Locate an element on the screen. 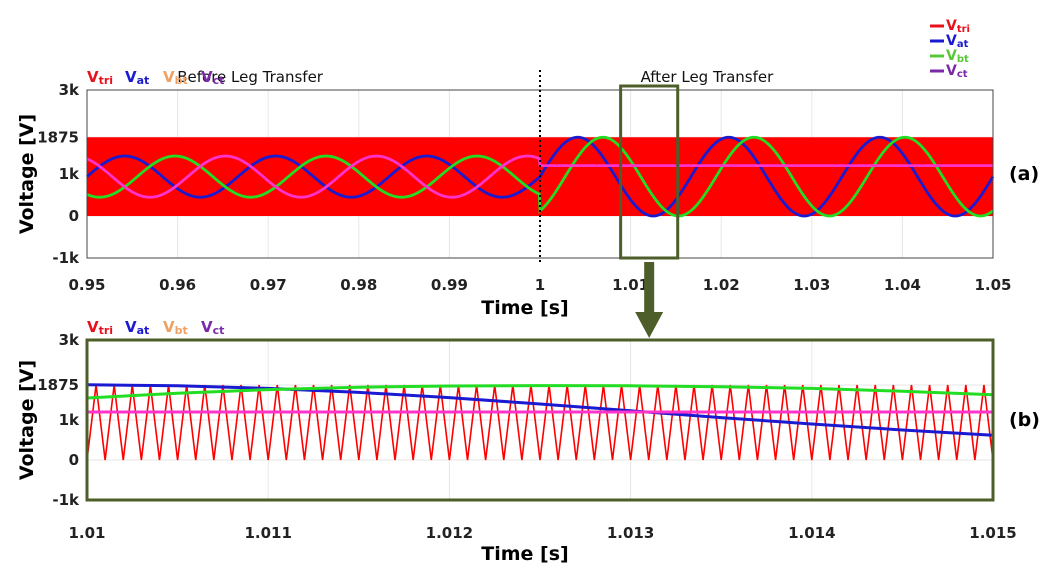 The height and width of the screenshot is (581, 1055). arrow-shaft is located at coordinates (649, 287).